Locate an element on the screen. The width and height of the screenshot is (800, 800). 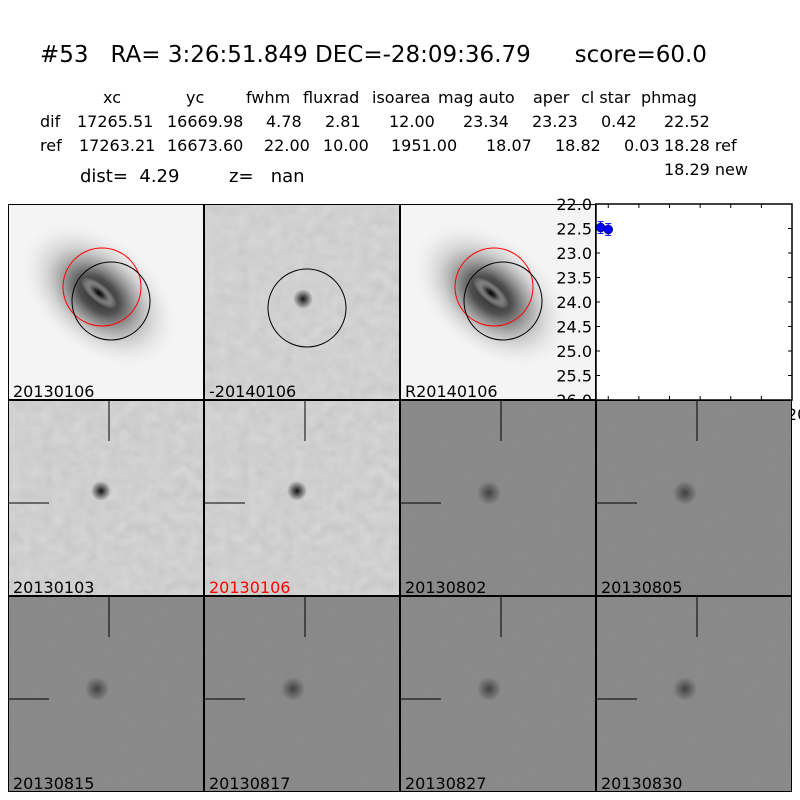
row-label: ref is located at coordinates (51, 145).